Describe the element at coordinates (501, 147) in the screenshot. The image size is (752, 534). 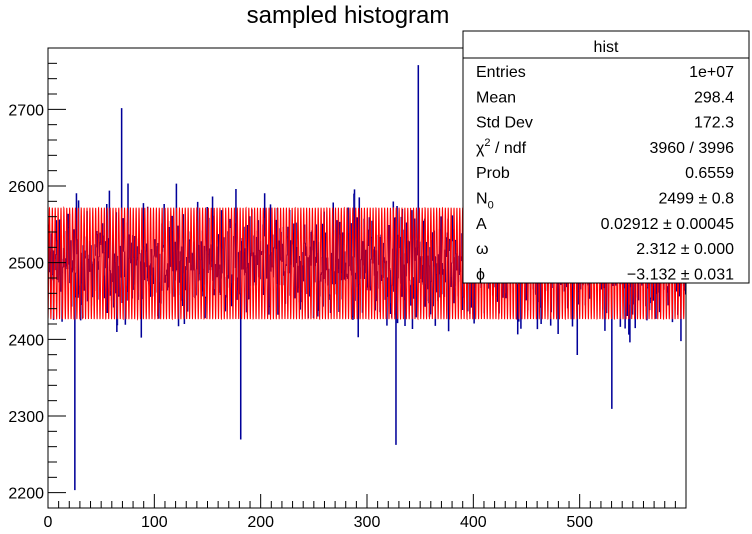
I see `stats-row-label: χ2 / ndf` at that location.